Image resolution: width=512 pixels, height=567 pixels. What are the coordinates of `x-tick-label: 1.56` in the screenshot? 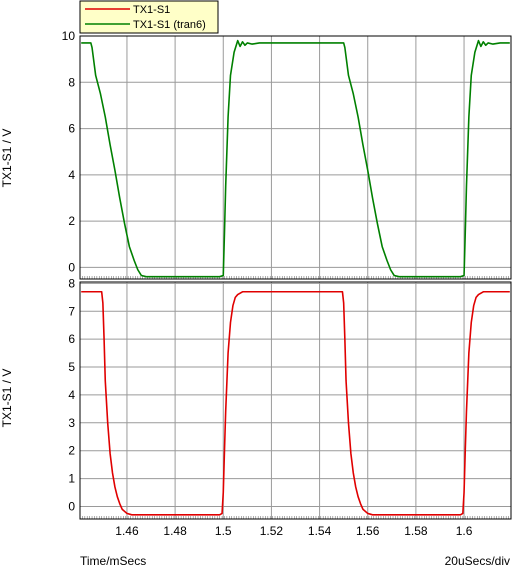 It's located at (368, 531).